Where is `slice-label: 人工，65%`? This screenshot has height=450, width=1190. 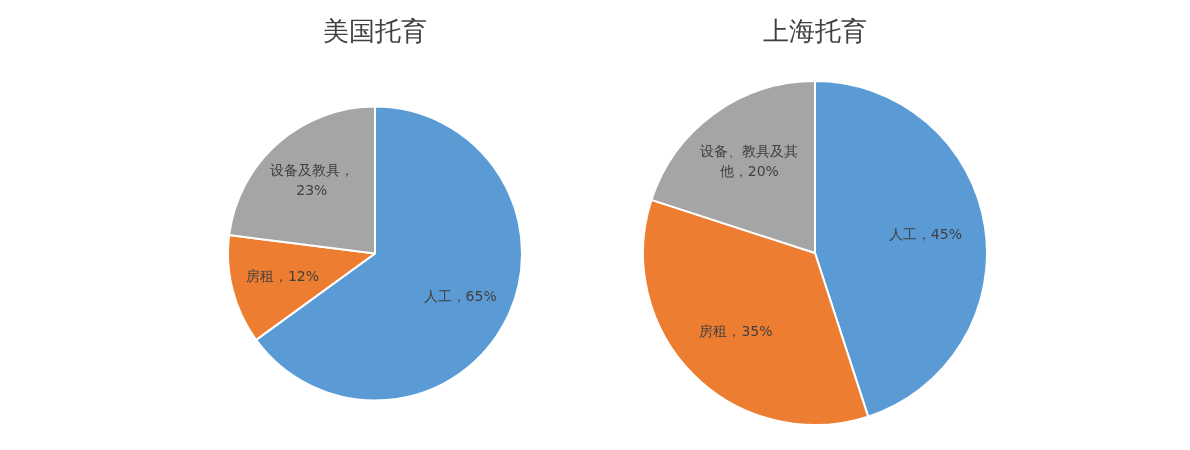
slice-label: 人工，65% is located at coordinates (460, 295).